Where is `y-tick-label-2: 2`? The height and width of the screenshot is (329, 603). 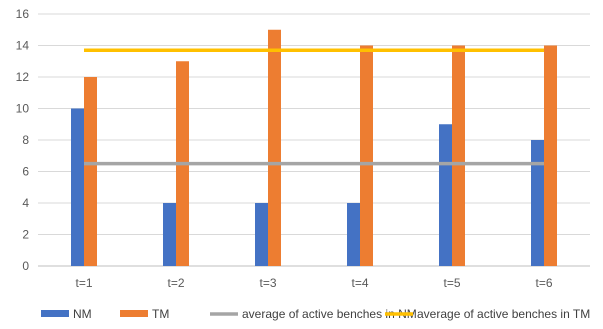
y-tick-label-2: 2 is located at coordinates (25, 235).